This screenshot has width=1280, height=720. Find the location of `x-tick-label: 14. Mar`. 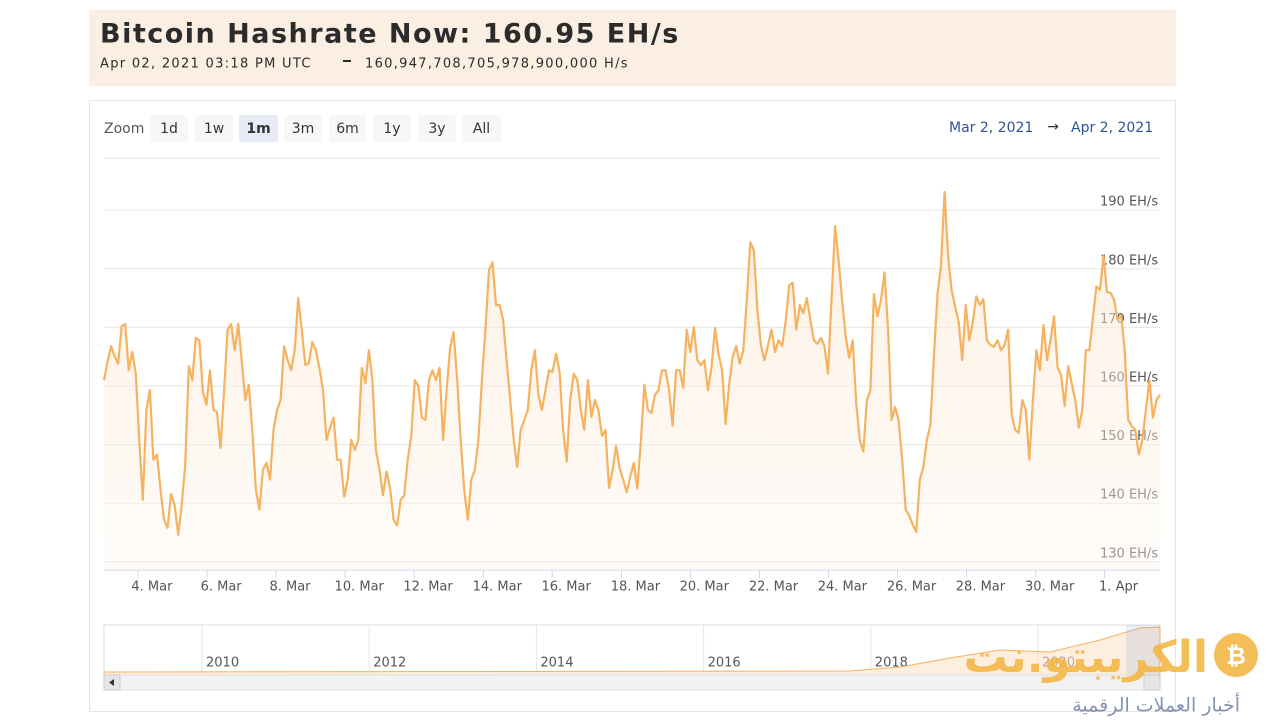

x-tick-label: 14. Mar is located at coordinates (498, 587).